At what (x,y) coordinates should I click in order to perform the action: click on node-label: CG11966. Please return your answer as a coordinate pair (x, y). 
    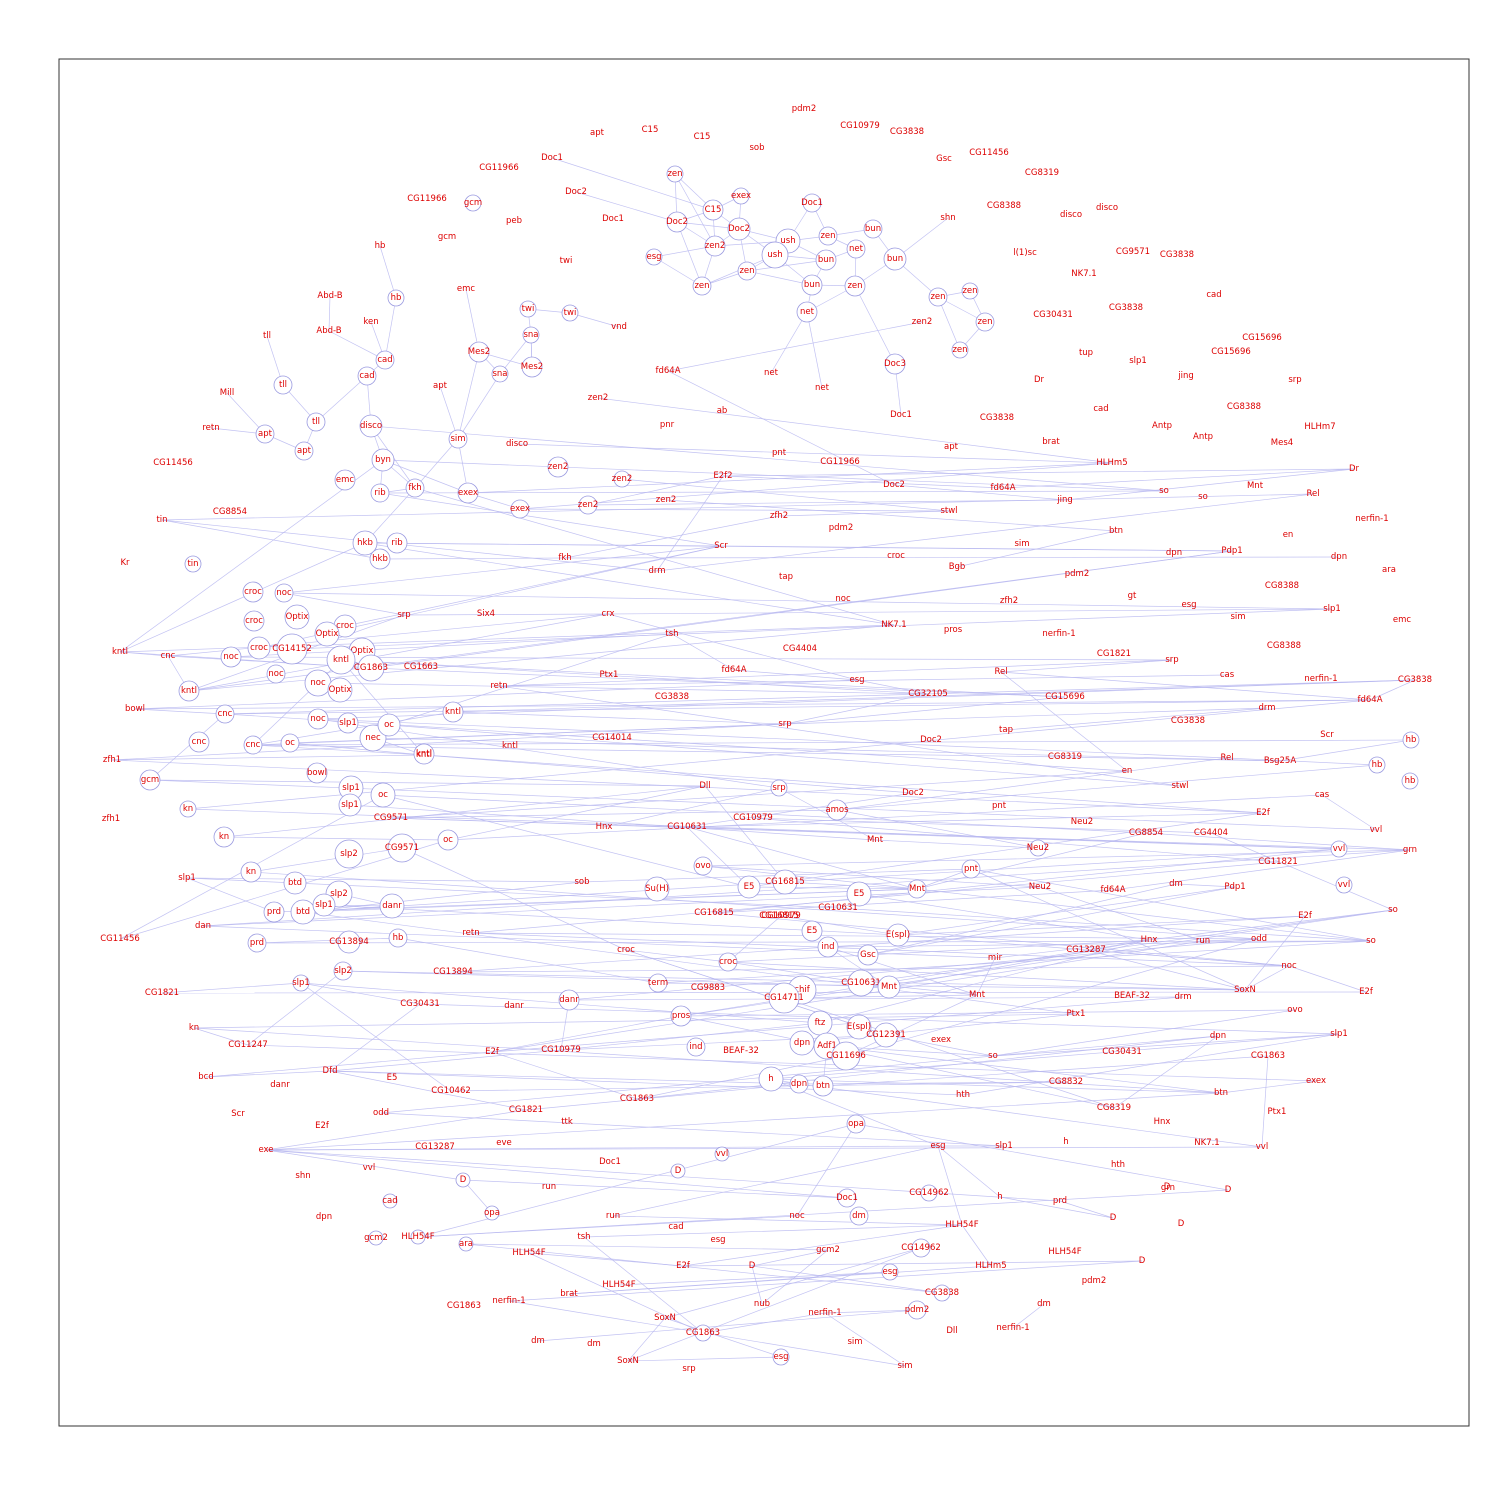
    Looking at the image, I should click on (427, 199).